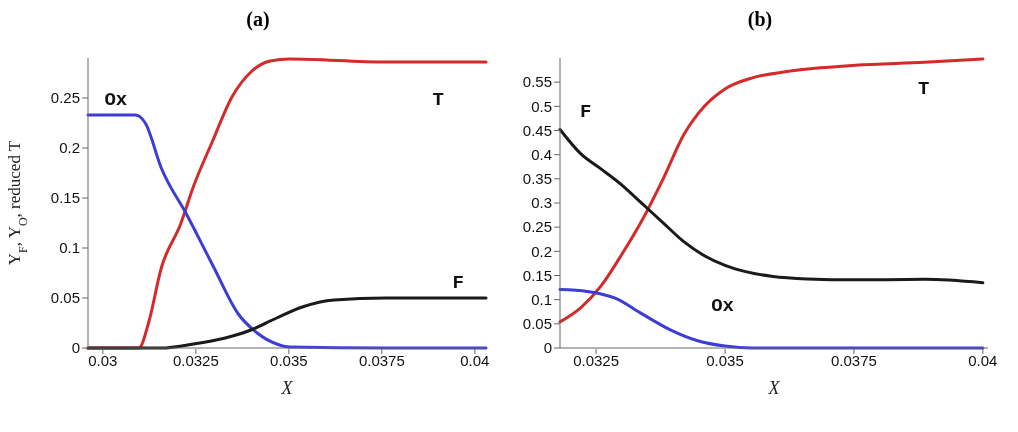 This screenshot has width=1018, height=432. What do you see at coordinates (541, 203) in the screenshot?
I see `y-tick-label: 0.3` at bounding box center [541, 203].